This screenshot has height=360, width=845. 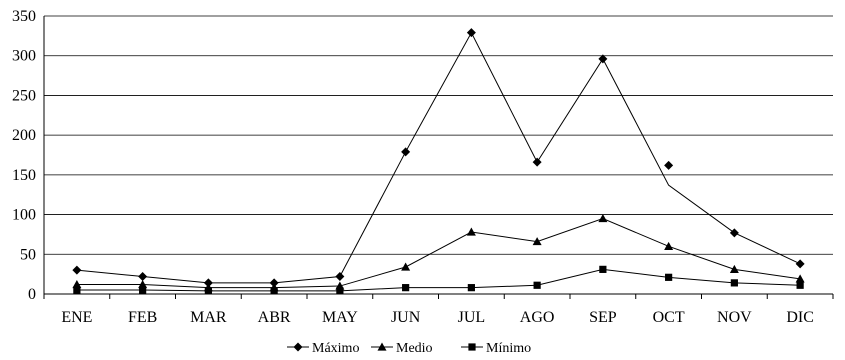 What do you see at coordinates (800, 317) in the screenshot?
I see `x-tick-label: DIC` at bounding box center [800, 317].